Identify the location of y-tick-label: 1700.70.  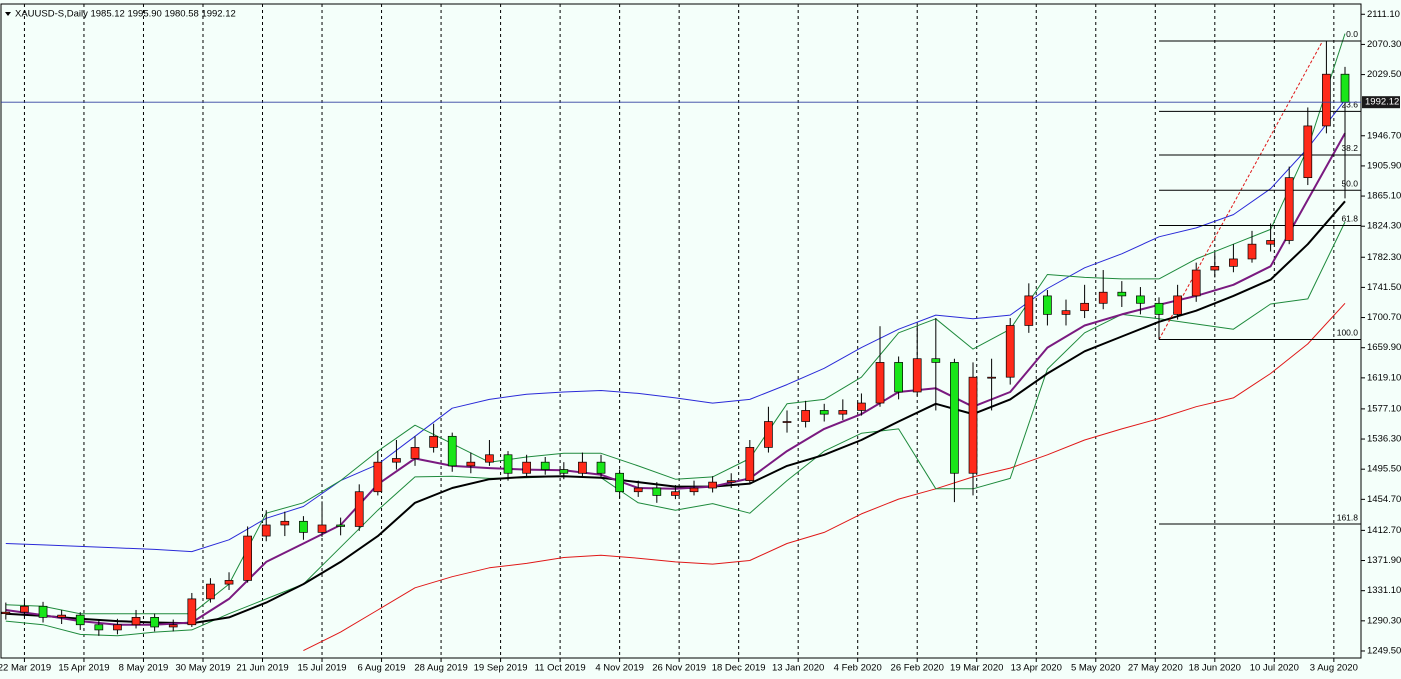
(1384, 317).